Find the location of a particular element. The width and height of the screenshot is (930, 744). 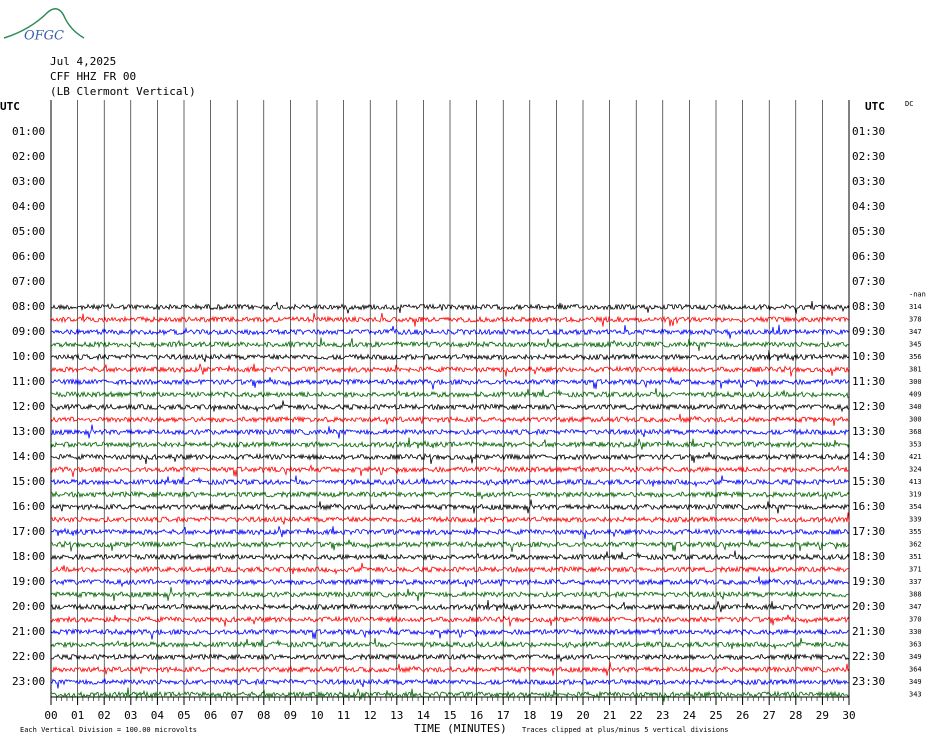

x-tick-label: 26 is located at coordinates (742, 715).